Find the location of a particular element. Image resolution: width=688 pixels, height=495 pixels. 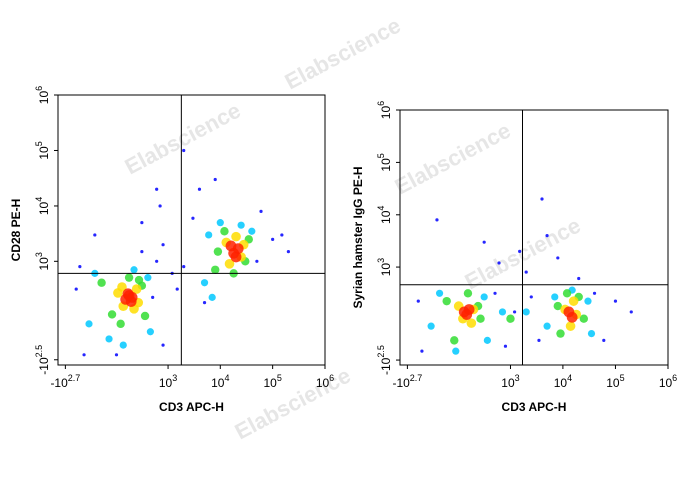

tick-label: -102.5 is located at coordinates (42, 360).